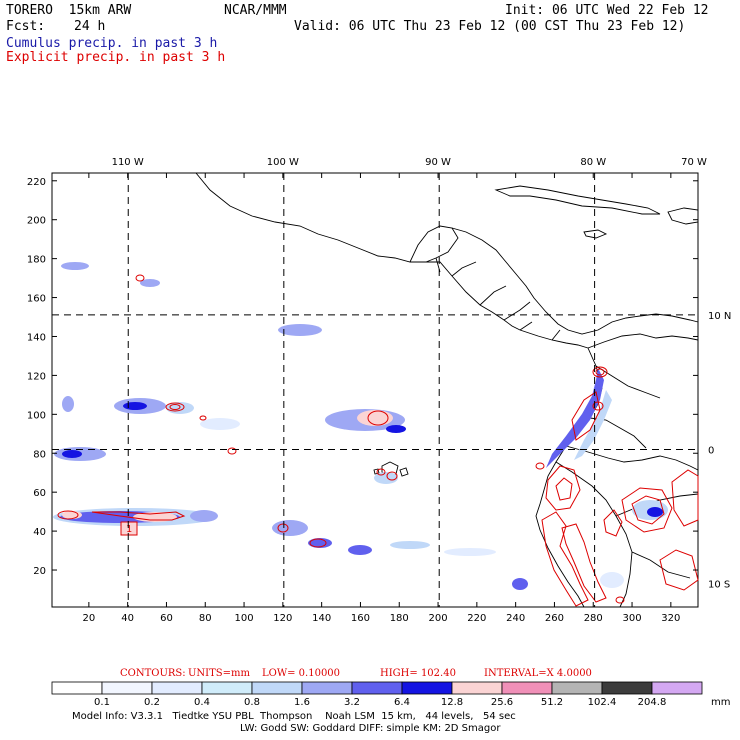 The height and width of the screenshot is (740, 740). What do you see at coordinates (392, 260) in the screenshot?
I see `coastline-mexico-central-america` at bounding box center [392, 260].